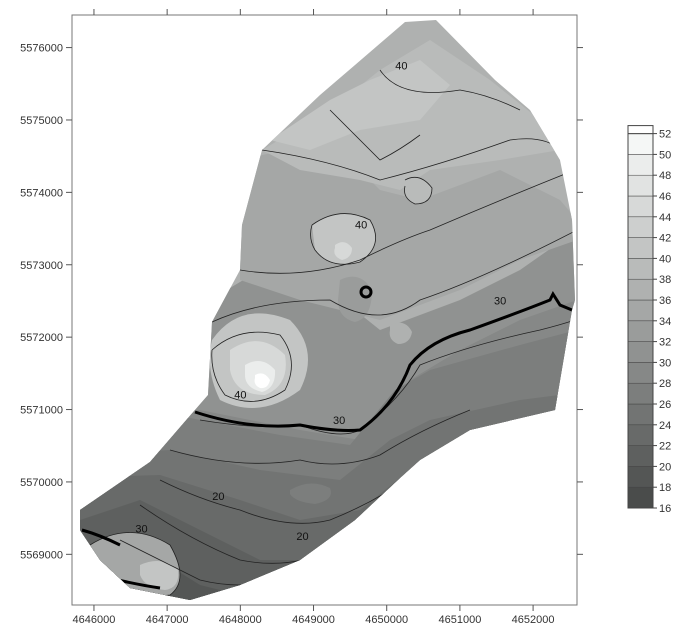 This screenshot has width=676, height=631. I want to click on y-tick-label: 5575000, so click(41, 121).